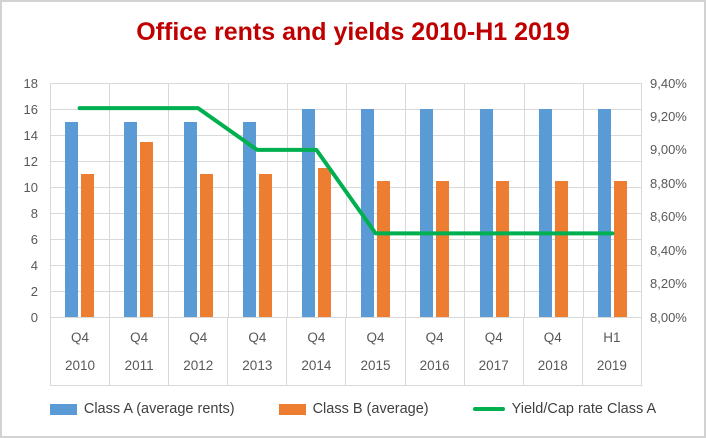 Image resolution: width=706 pixels, height=438 pixels. What do you see at coordinates (139, 365) in the screenshot?
I see `category-year-label: 2011` at bounding box center [139, 365].